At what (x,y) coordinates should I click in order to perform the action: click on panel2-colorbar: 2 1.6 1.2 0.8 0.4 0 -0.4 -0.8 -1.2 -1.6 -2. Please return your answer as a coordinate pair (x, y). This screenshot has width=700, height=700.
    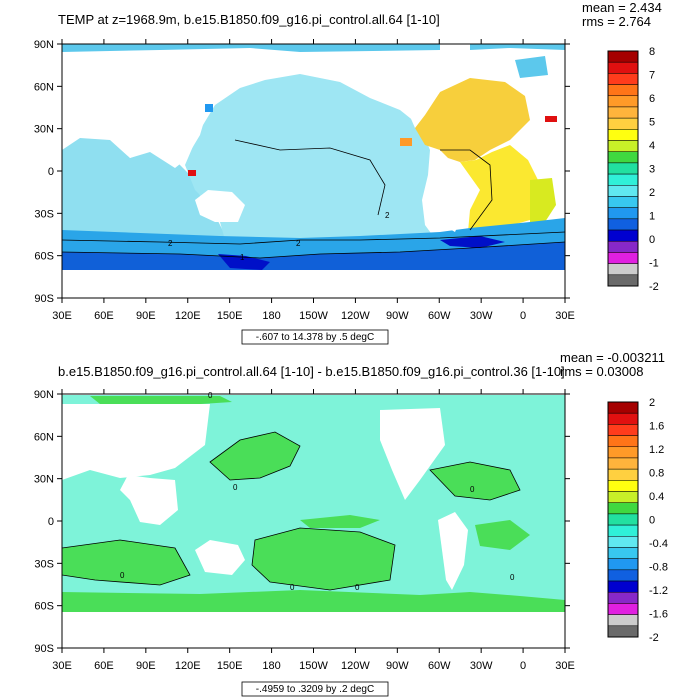
    Looking at the image, I should click on (637, 520).